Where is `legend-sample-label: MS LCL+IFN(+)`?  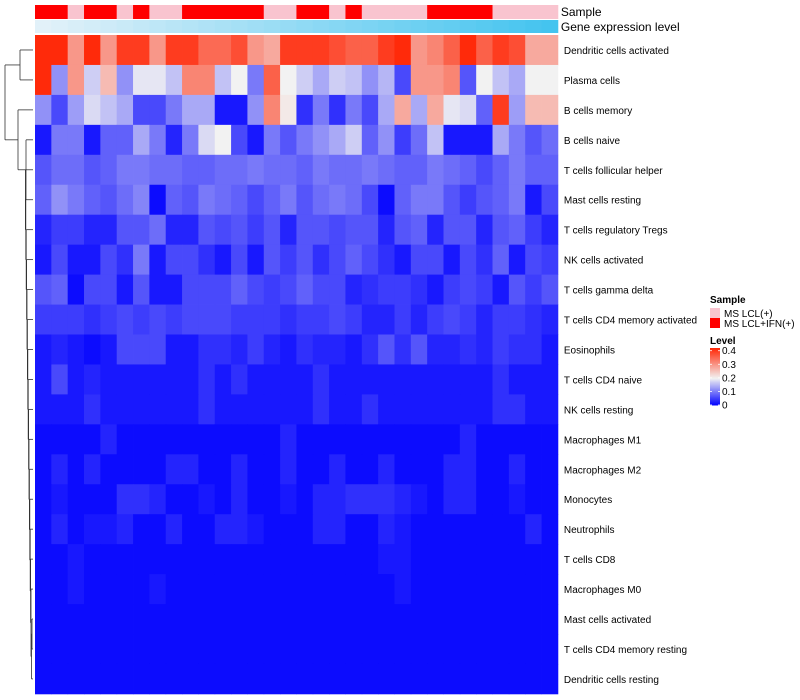 legend-sample-label: MS LCL+IFN(+) is located at coordinates (759, 324).